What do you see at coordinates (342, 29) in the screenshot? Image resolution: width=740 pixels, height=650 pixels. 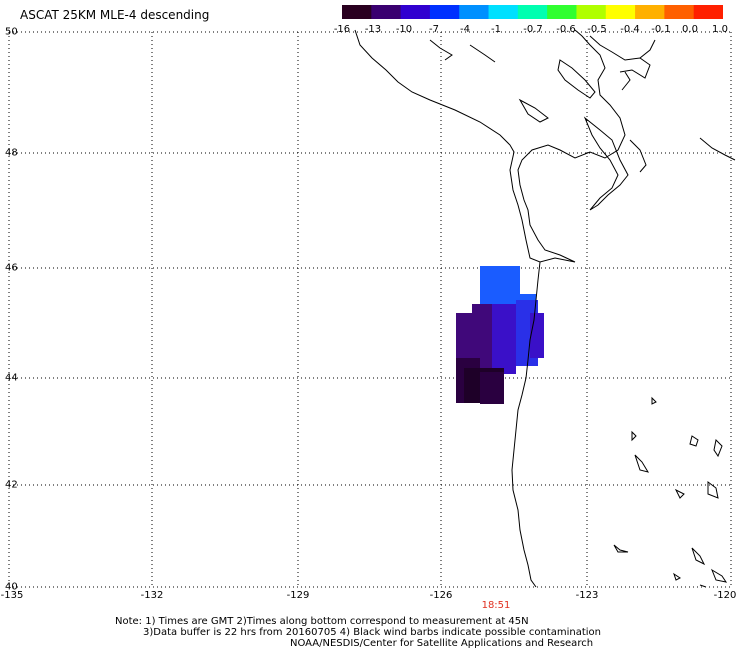 I see `colorbar-label: -16` at bounding box center [342, 29].